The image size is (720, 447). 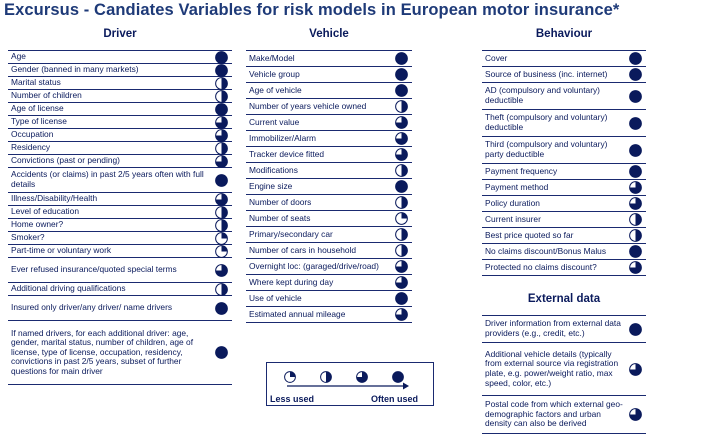 What do you see at coordinates (513, 218) in the screenshot?
I see `list-item-label: Current insurer` at bounding box center [513, 218].